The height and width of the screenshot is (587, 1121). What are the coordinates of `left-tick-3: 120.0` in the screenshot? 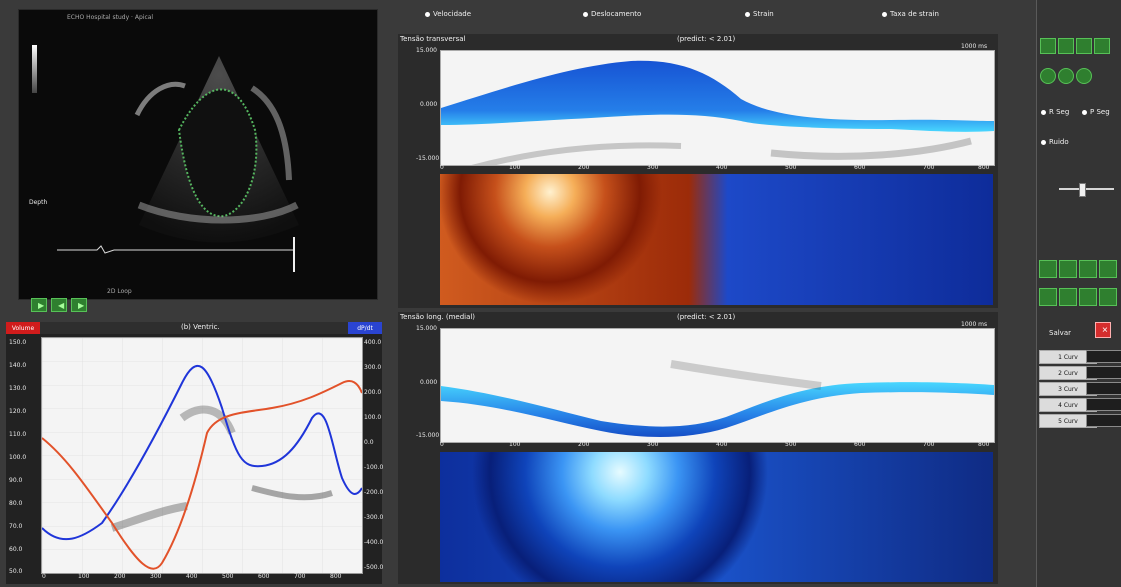 It's located at (18, 411).